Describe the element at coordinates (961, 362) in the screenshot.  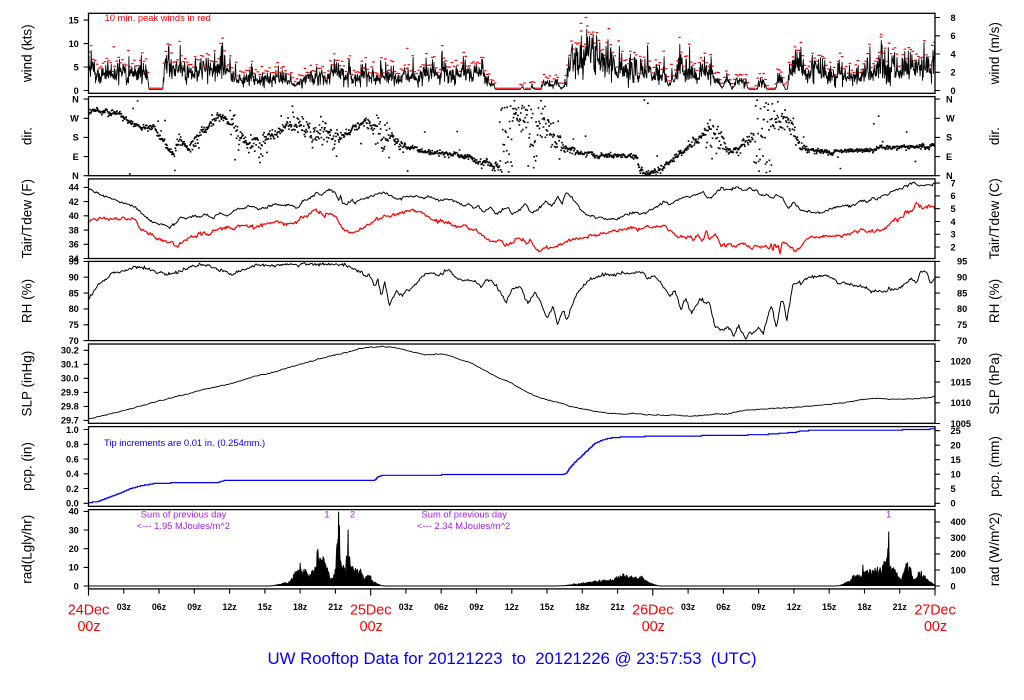
I see `svg-text: 1020` at that location.